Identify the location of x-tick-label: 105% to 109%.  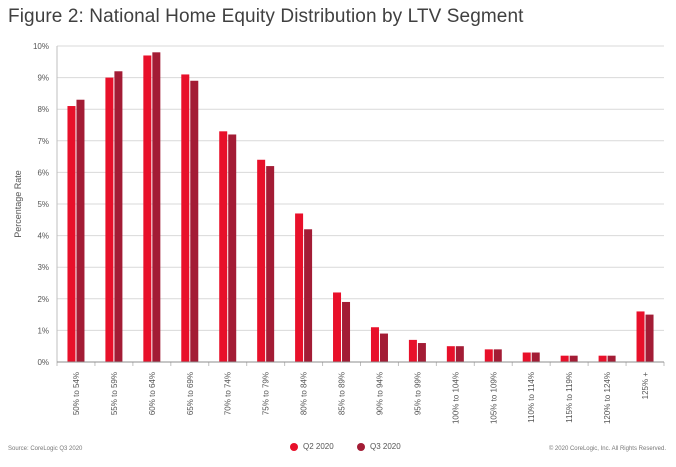
(493, 398).